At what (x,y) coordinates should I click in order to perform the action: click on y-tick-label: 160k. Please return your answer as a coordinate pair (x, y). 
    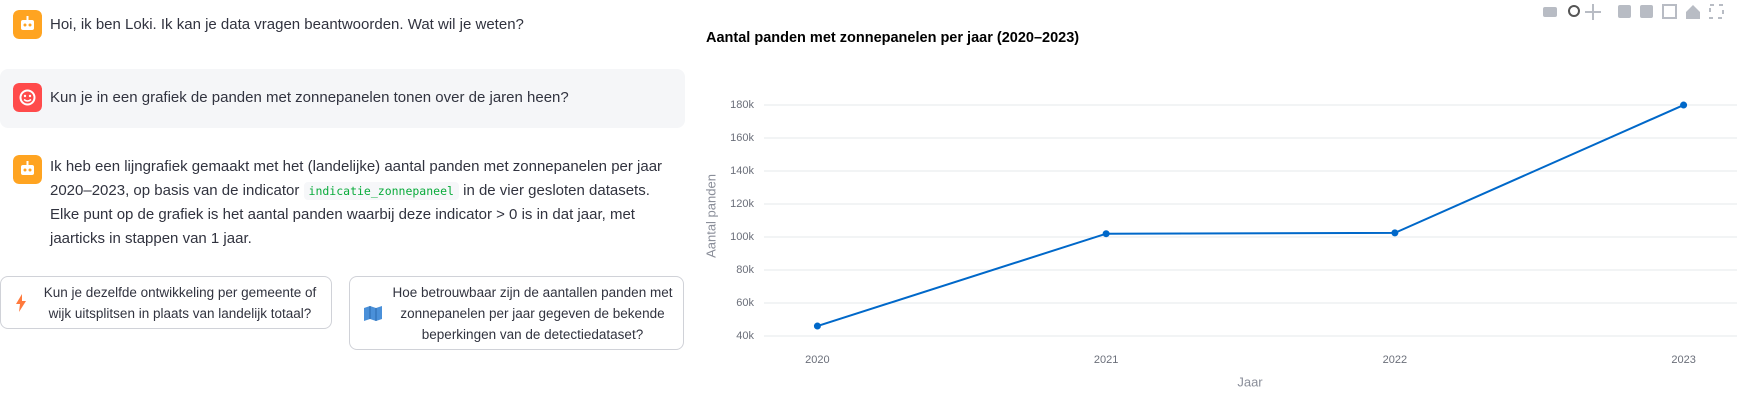
    Looking at the image, I should click on (742, 138).